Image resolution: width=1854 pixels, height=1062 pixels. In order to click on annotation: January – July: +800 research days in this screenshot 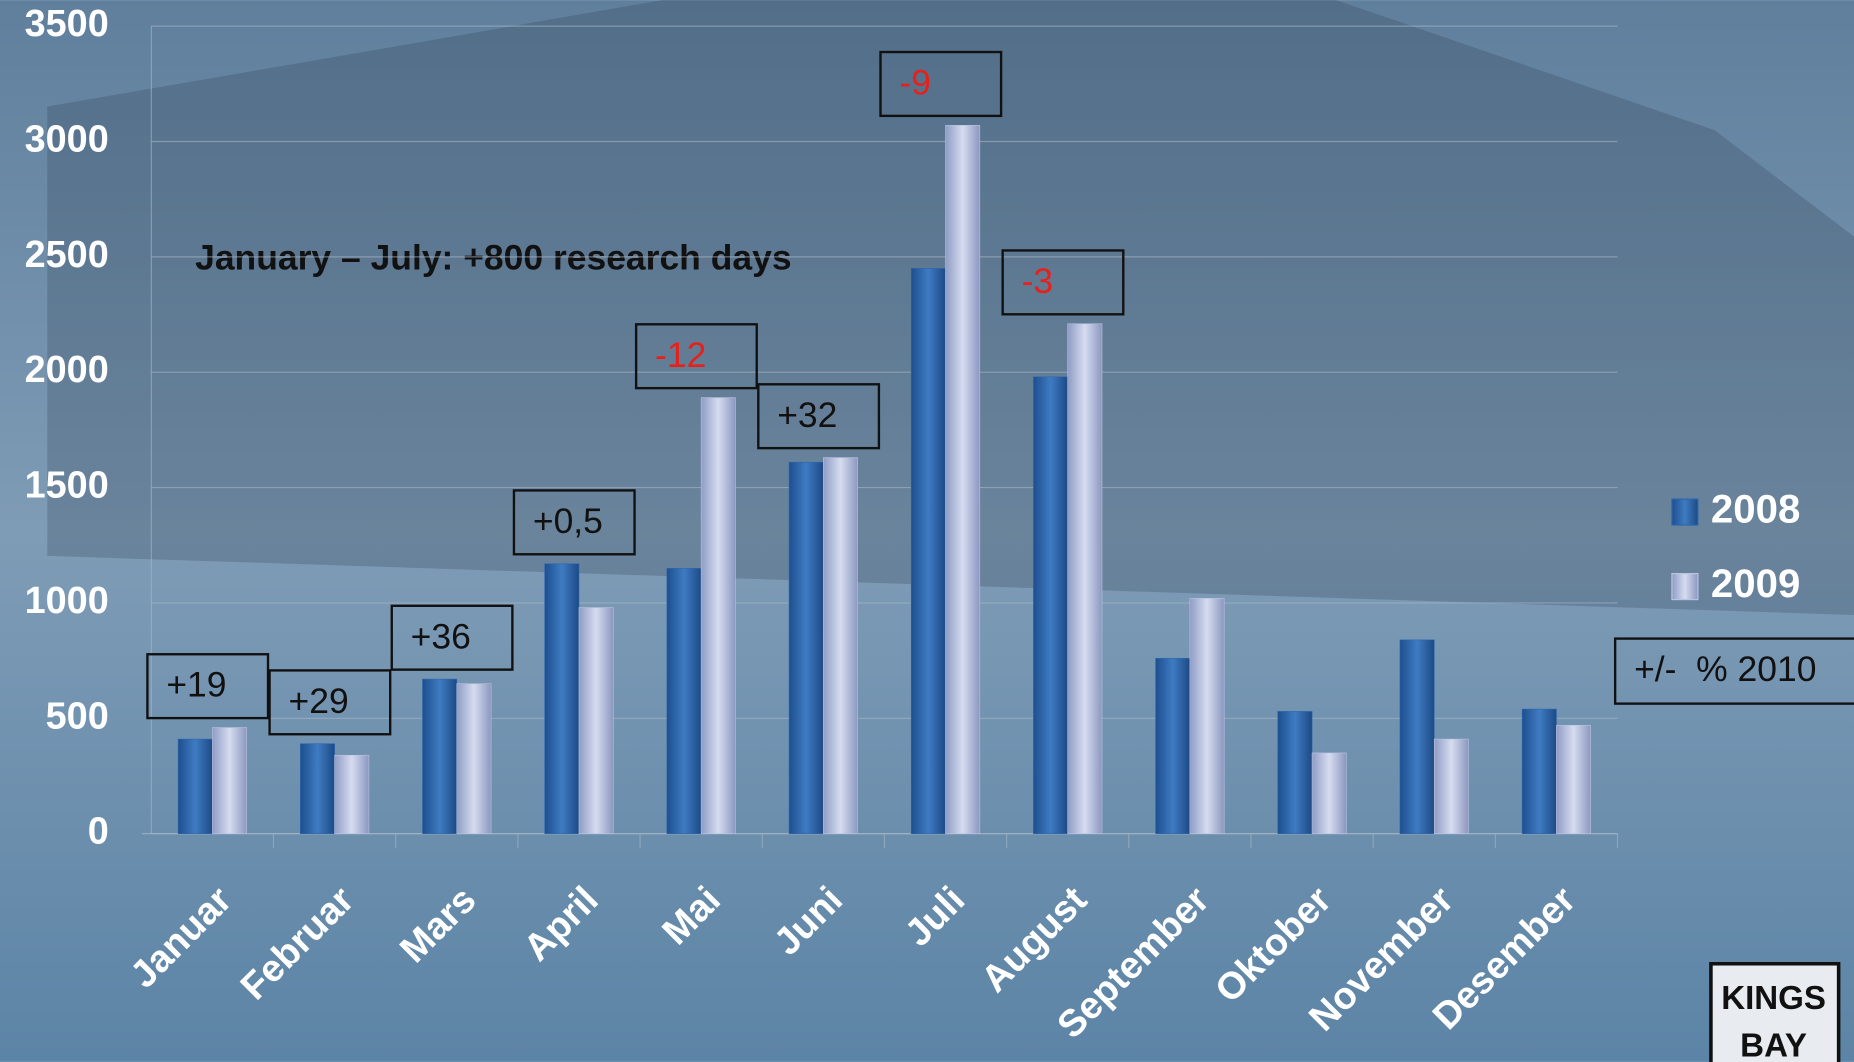, I will do `click(493, 258)`.